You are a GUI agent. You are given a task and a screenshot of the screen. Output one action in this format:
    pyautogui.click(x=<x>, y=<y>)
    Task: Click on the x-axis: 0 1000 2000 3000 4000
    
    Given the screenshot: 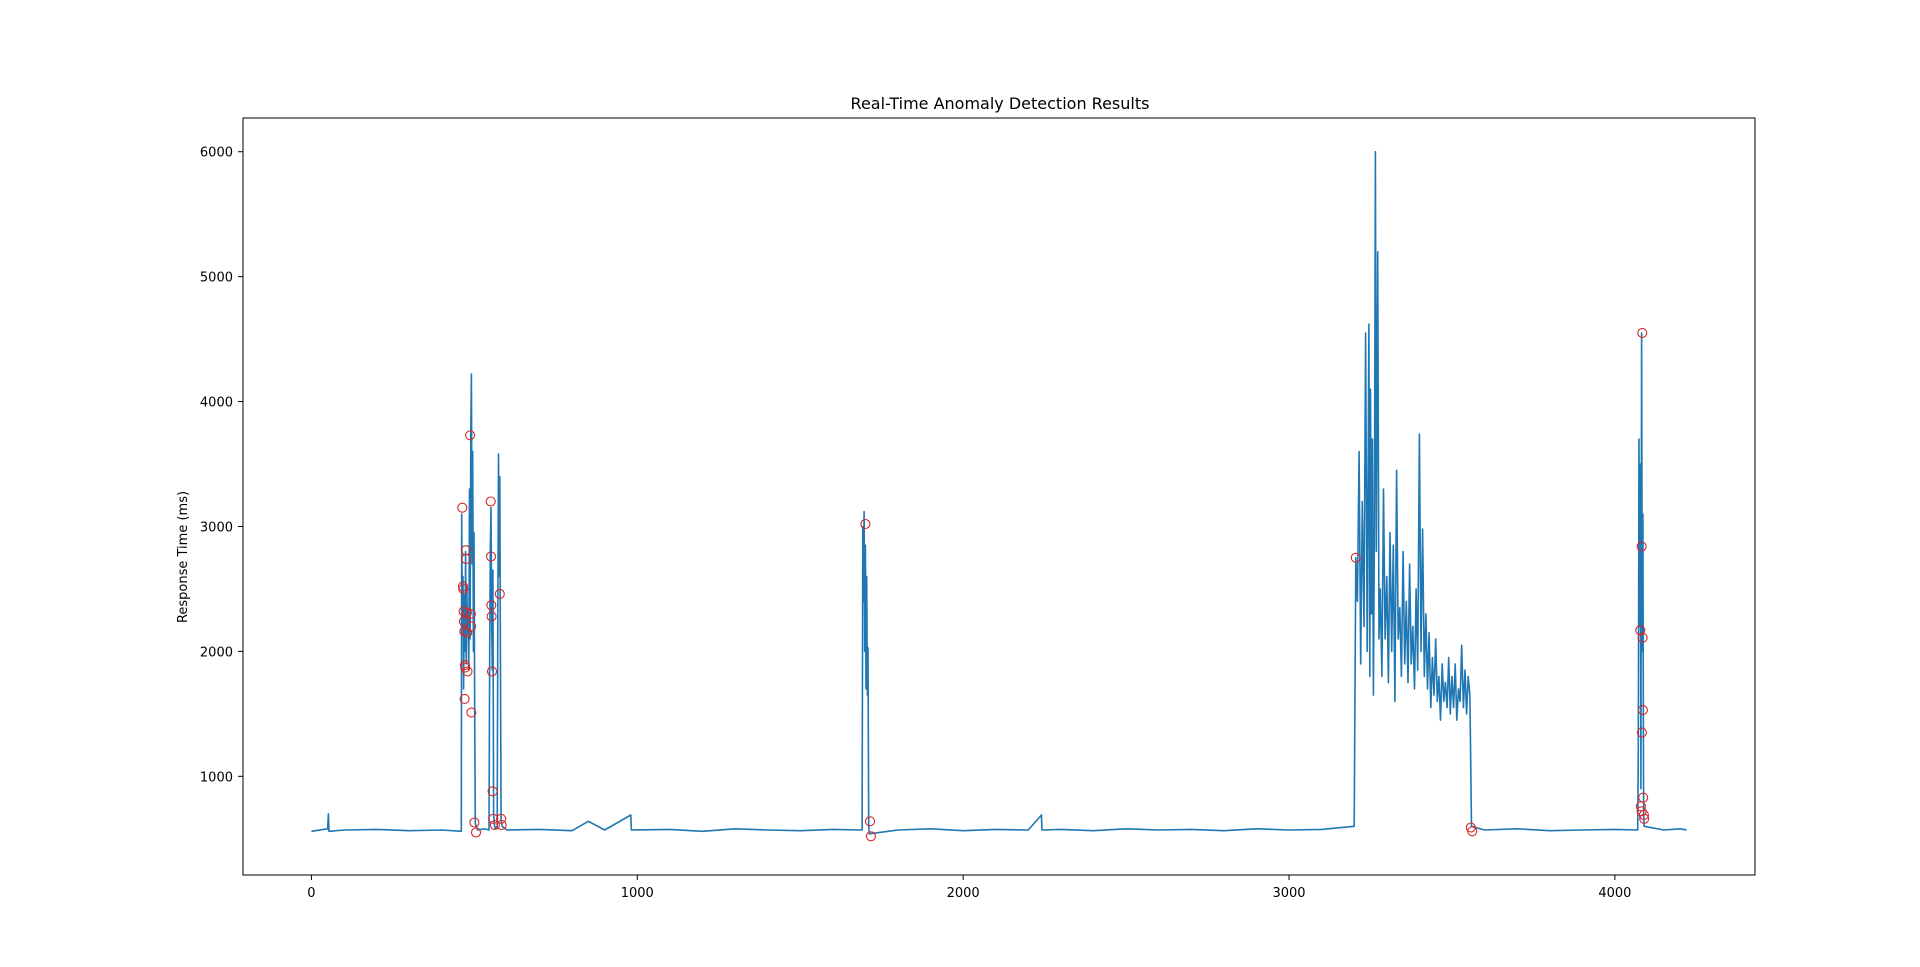 What is the action you would take?
    pyautogui.click(x=969, y=888)
    